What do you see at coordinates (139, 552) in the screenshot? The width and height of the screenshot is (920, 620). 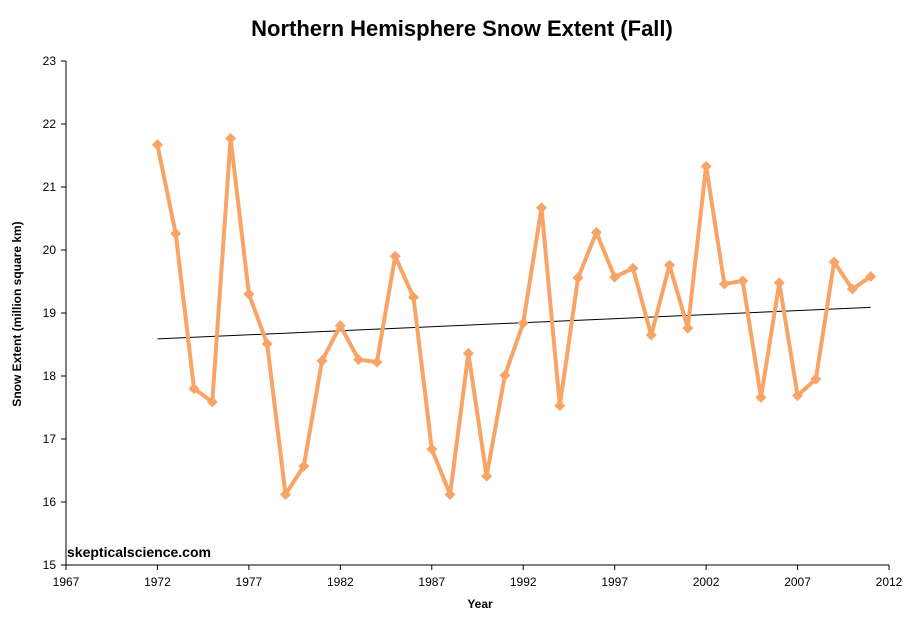 I see `watermark: skepticalscience.com` at bounding box center [139, 552].